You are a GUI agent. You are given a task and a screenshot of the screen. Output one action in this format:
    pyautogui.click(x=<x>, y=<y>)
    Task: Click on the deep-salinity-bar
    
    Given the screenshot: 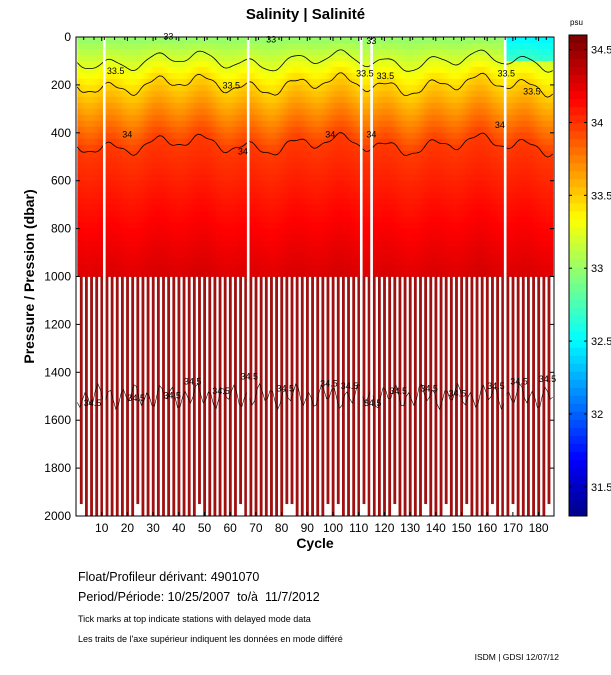 What is the action you would take?
    pyautogui.click(x=354, y=396)
    